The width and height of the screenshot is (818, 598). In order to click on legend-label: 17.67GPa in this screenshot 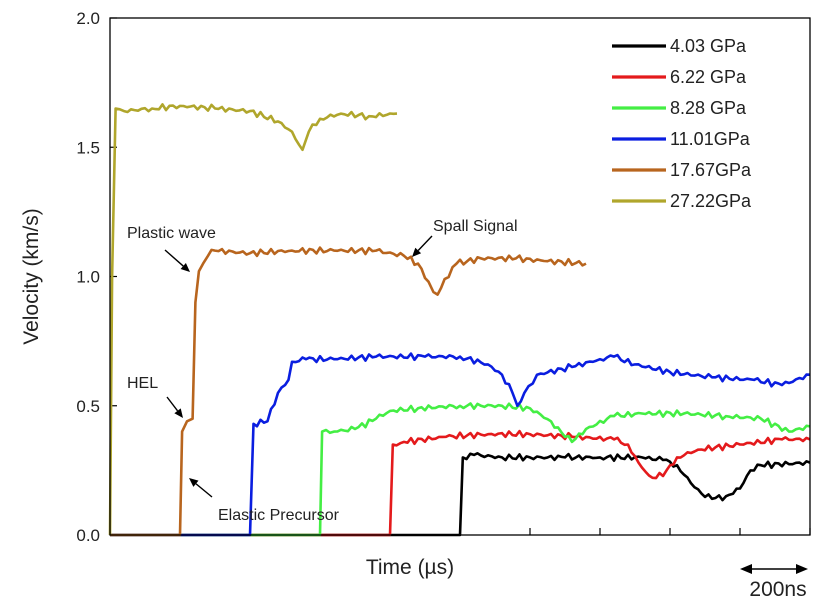, I will do `click(711, 170)`.